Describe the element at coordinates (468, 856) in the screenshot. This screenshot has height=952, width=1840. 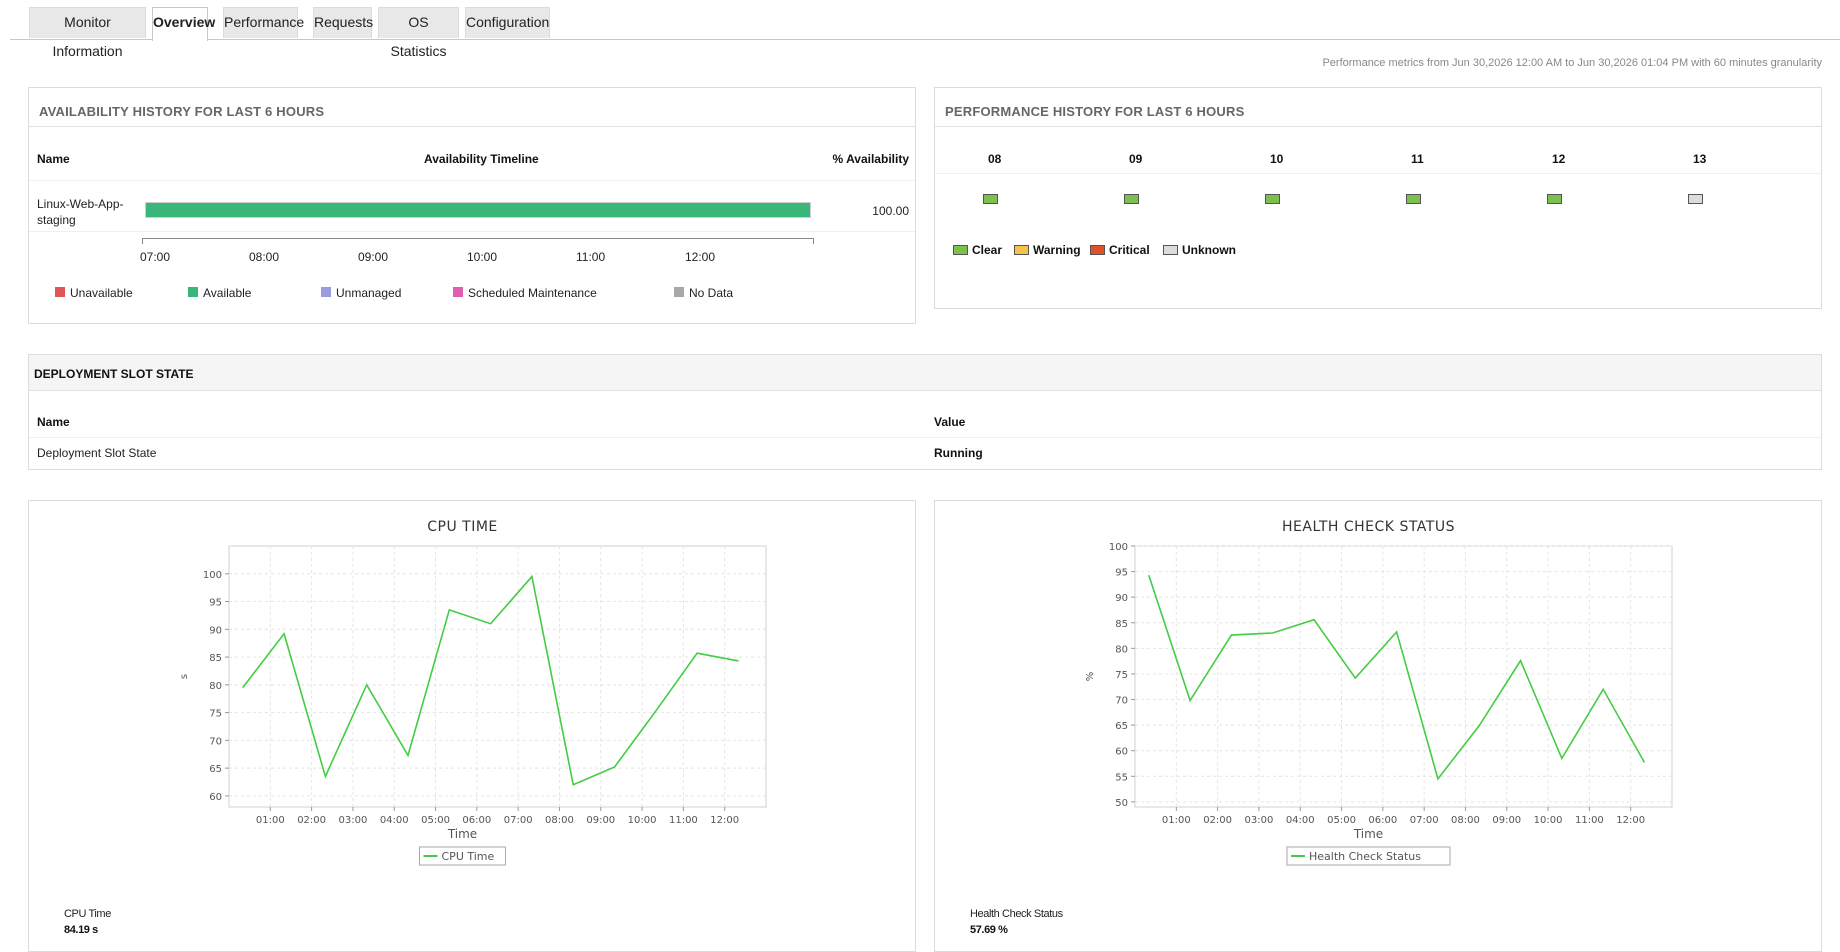
I see `legend-label: CPU Time` at that location.